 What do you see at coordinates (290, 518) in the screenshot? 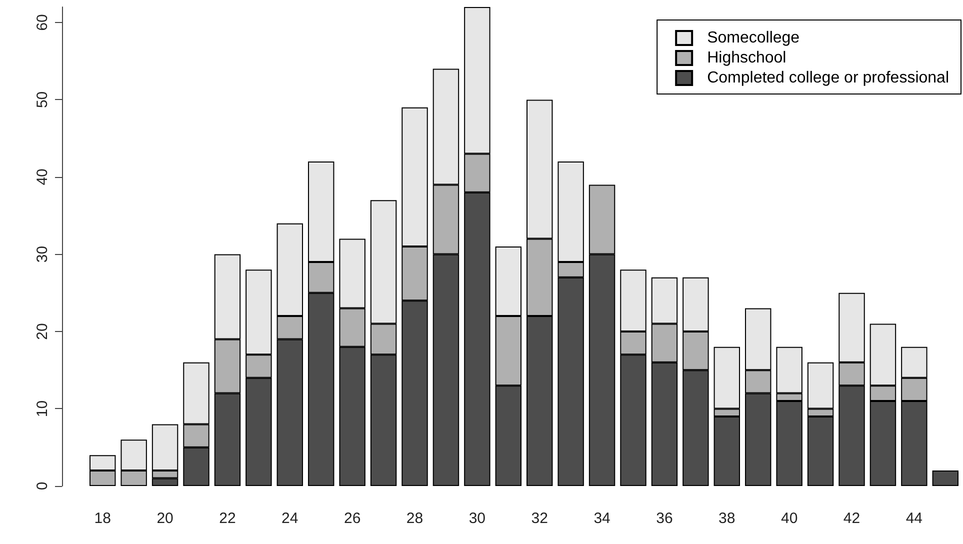
I see `x-tick-label: 24` at bounding box center [290, 518].